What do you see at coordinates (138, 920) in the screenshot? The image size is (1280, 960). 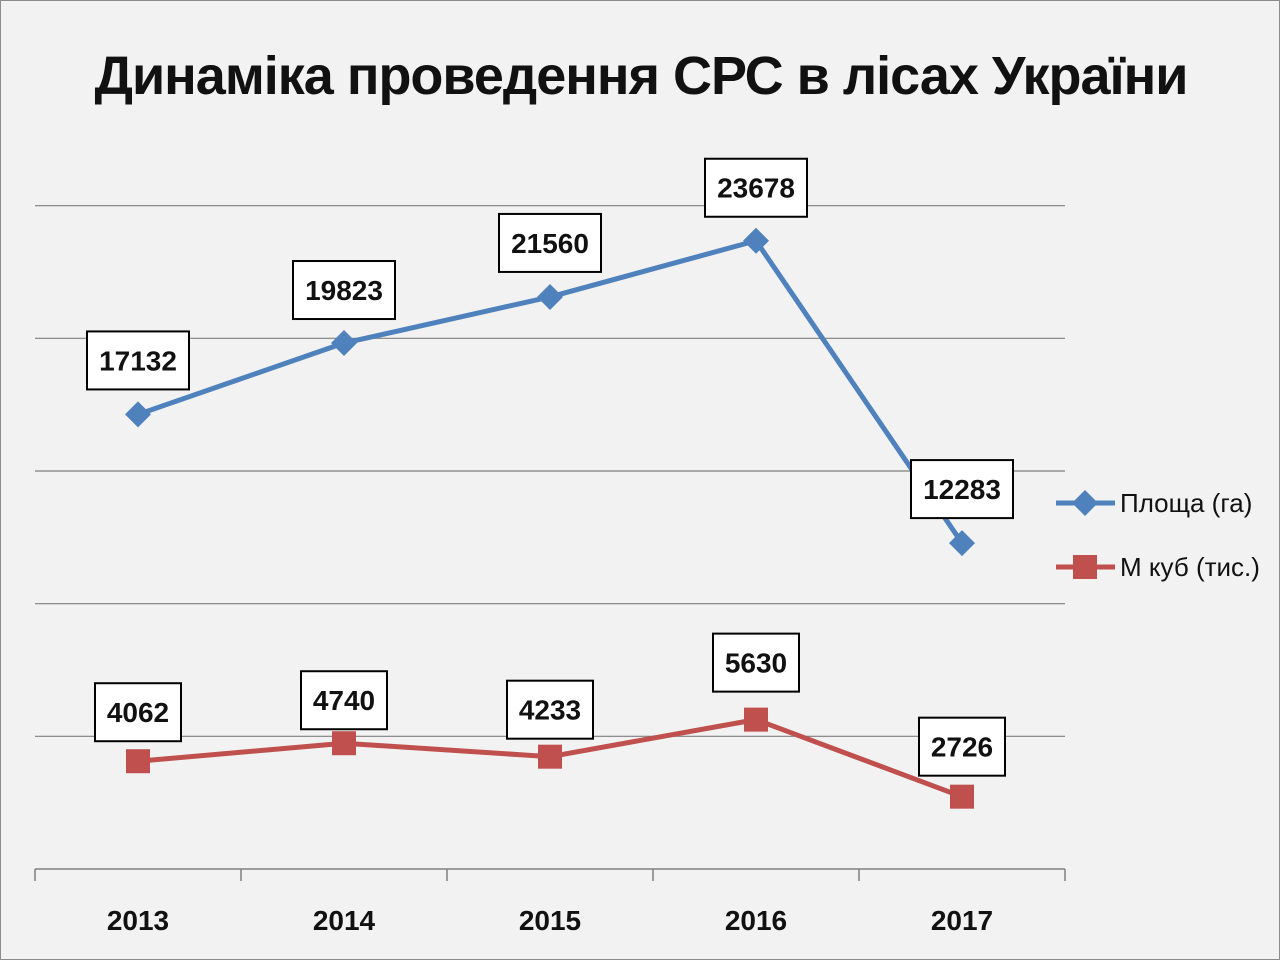 I see `x-tick-label: 2013` at bounding box center [138, 920].